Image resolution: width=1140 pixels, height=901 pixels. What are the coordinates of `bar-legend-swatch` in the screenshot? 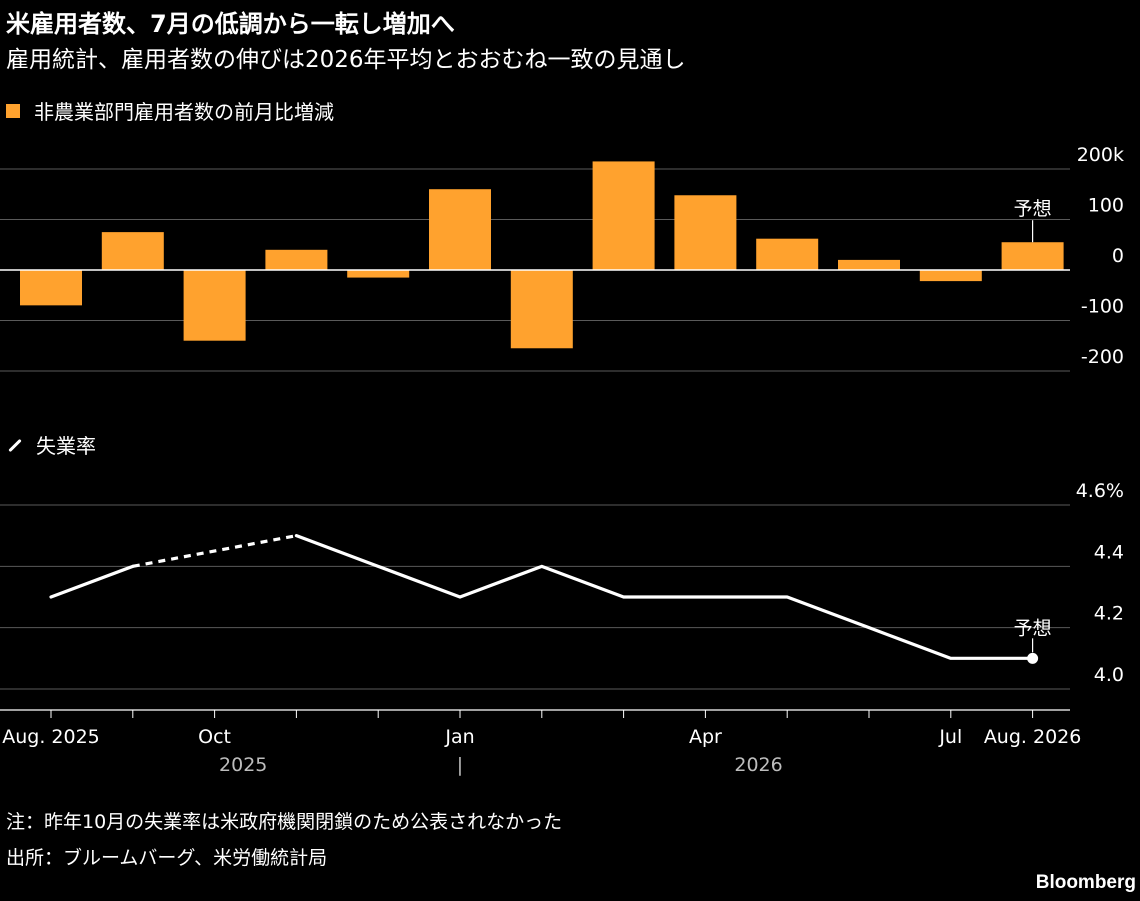 It's located at (13, 110).